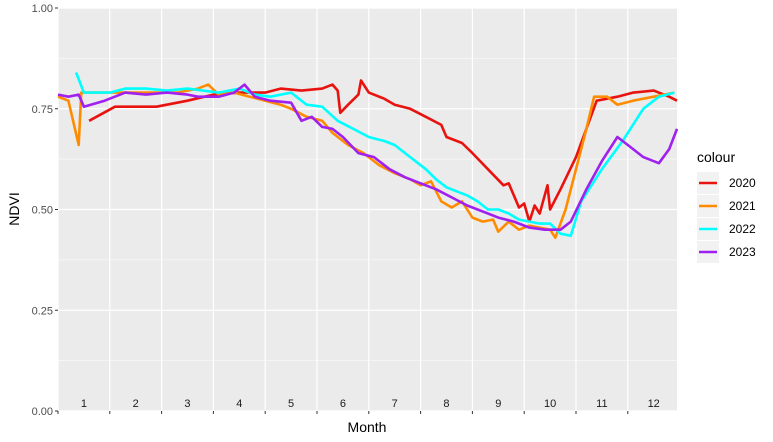 This screenshot has width=773, height=442. What do you see at coordinates (601, 404) in the screenshot?
I see `x-tick-label: 11` at bounding box center [601, 404].